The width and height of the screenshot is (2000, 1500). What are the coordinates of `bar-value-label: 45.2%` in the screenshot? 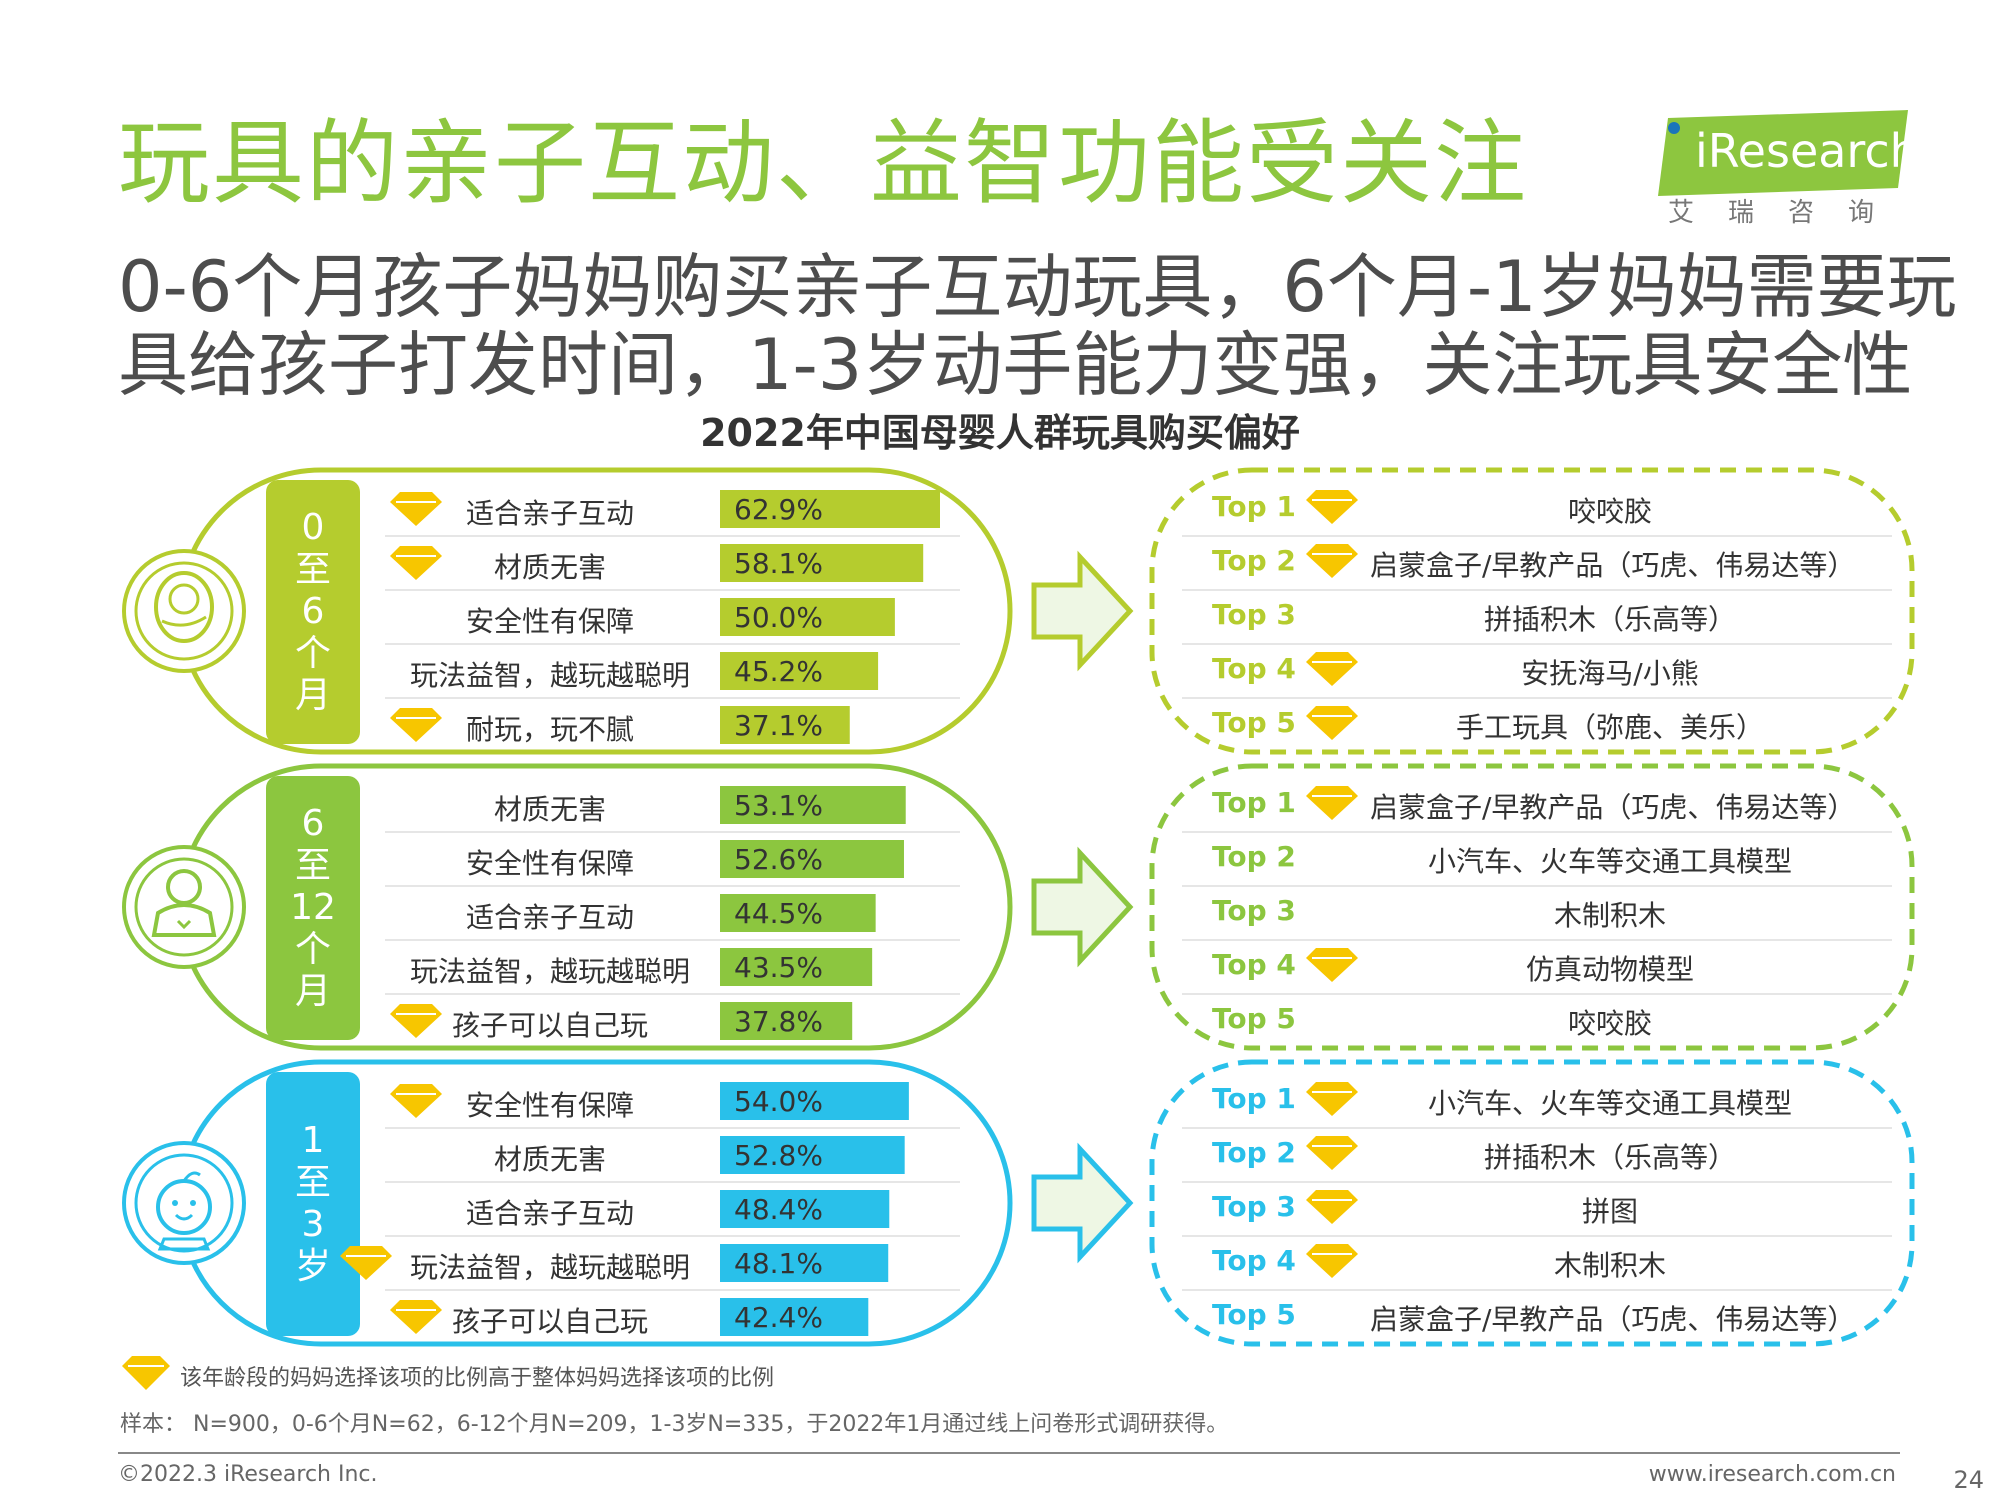 It's located at (778, 671).